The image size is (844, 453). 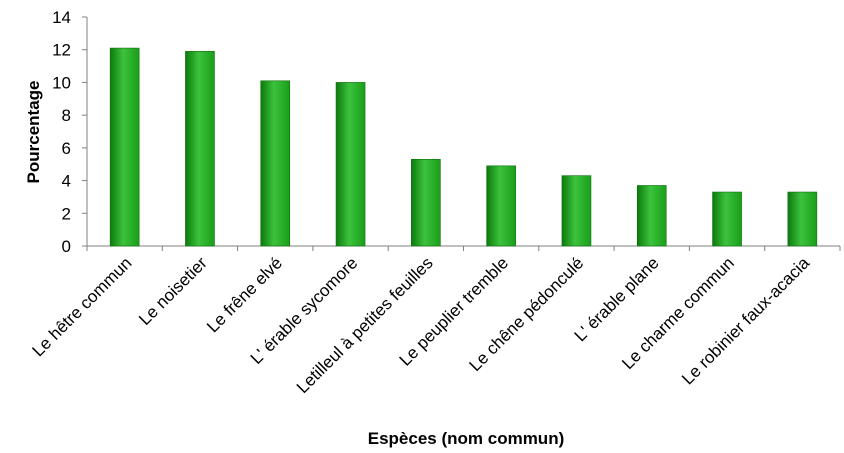 I want to click on y-tick-label: 14, so click(x=61, y=17).